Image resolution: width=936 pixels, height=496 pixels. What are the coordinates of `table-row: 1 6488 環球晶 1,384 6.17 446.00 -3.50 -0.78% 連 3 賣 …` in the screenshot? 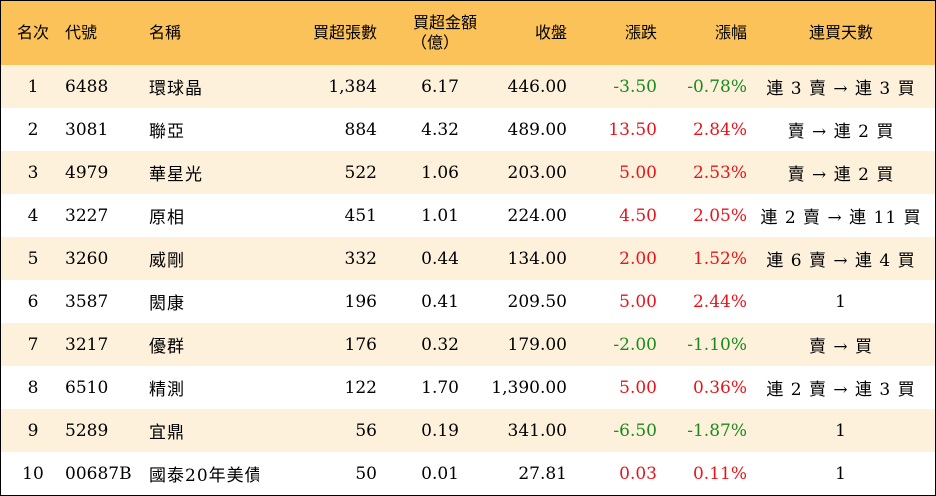 It's located at (468, 86).